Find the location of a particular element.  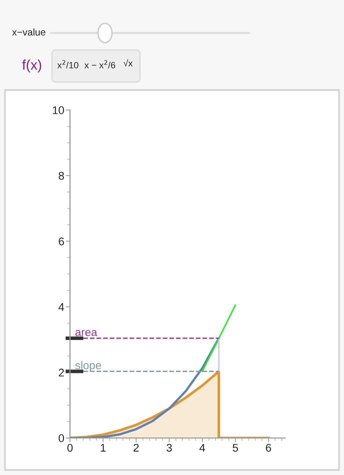

text: √x is located at coordinates (128, 62).